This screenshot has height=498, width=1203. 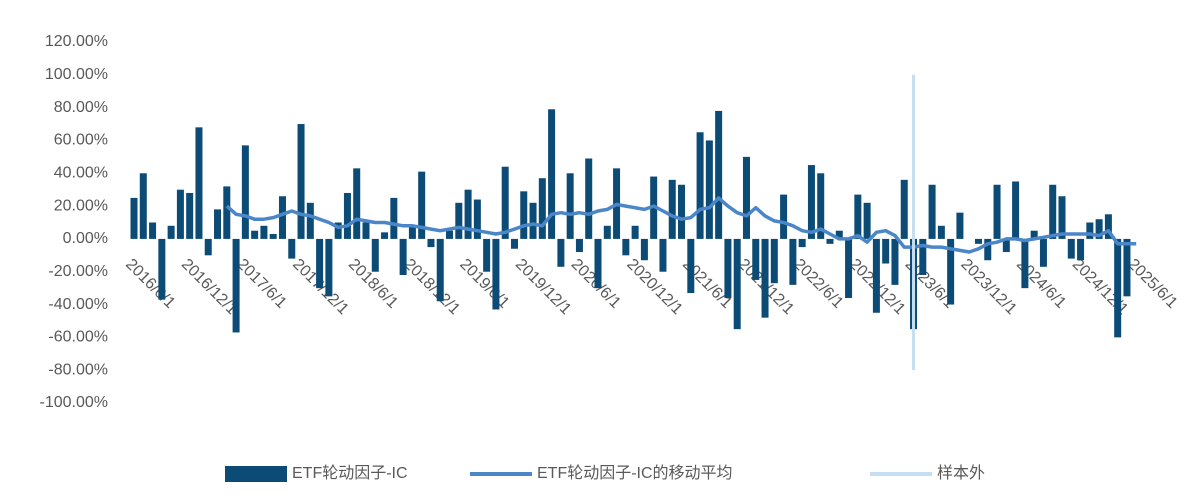 What do you see at coordinates (150, 284) in the screenshot?
I see `x-tick-label: 2016/6/1` at bounding box center [150, 284].